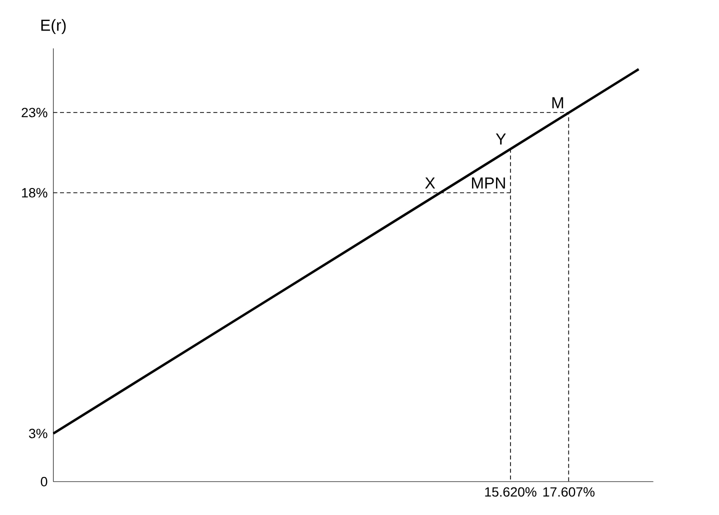 The height and width of the screenshot is (515, 719). What do you see at coordinates (488, 183) in the screenshot?
I see `annotation: MPN` at bounding box center [488, 183].